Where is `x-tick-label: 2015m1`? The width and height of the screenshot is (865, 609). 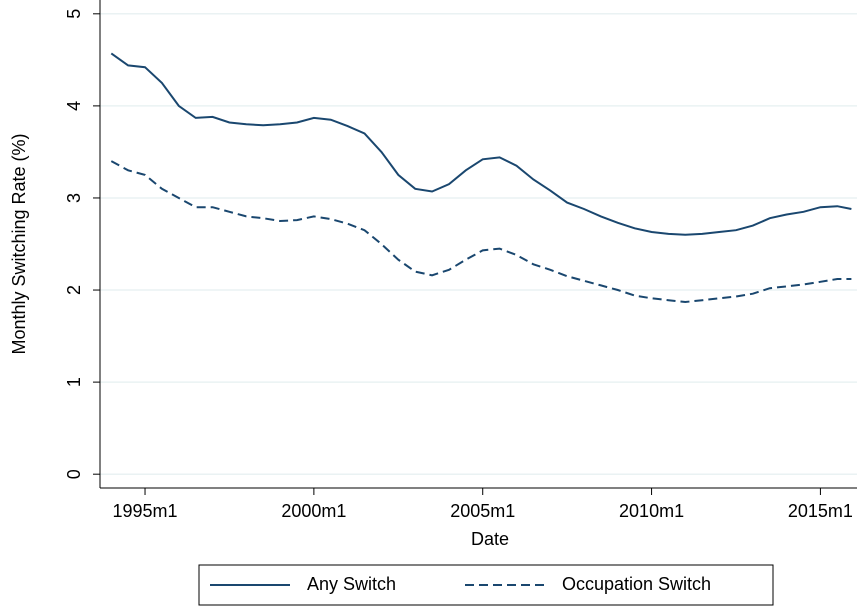 x-tick-label: 2015m1 is located at coordinates (820, 511).